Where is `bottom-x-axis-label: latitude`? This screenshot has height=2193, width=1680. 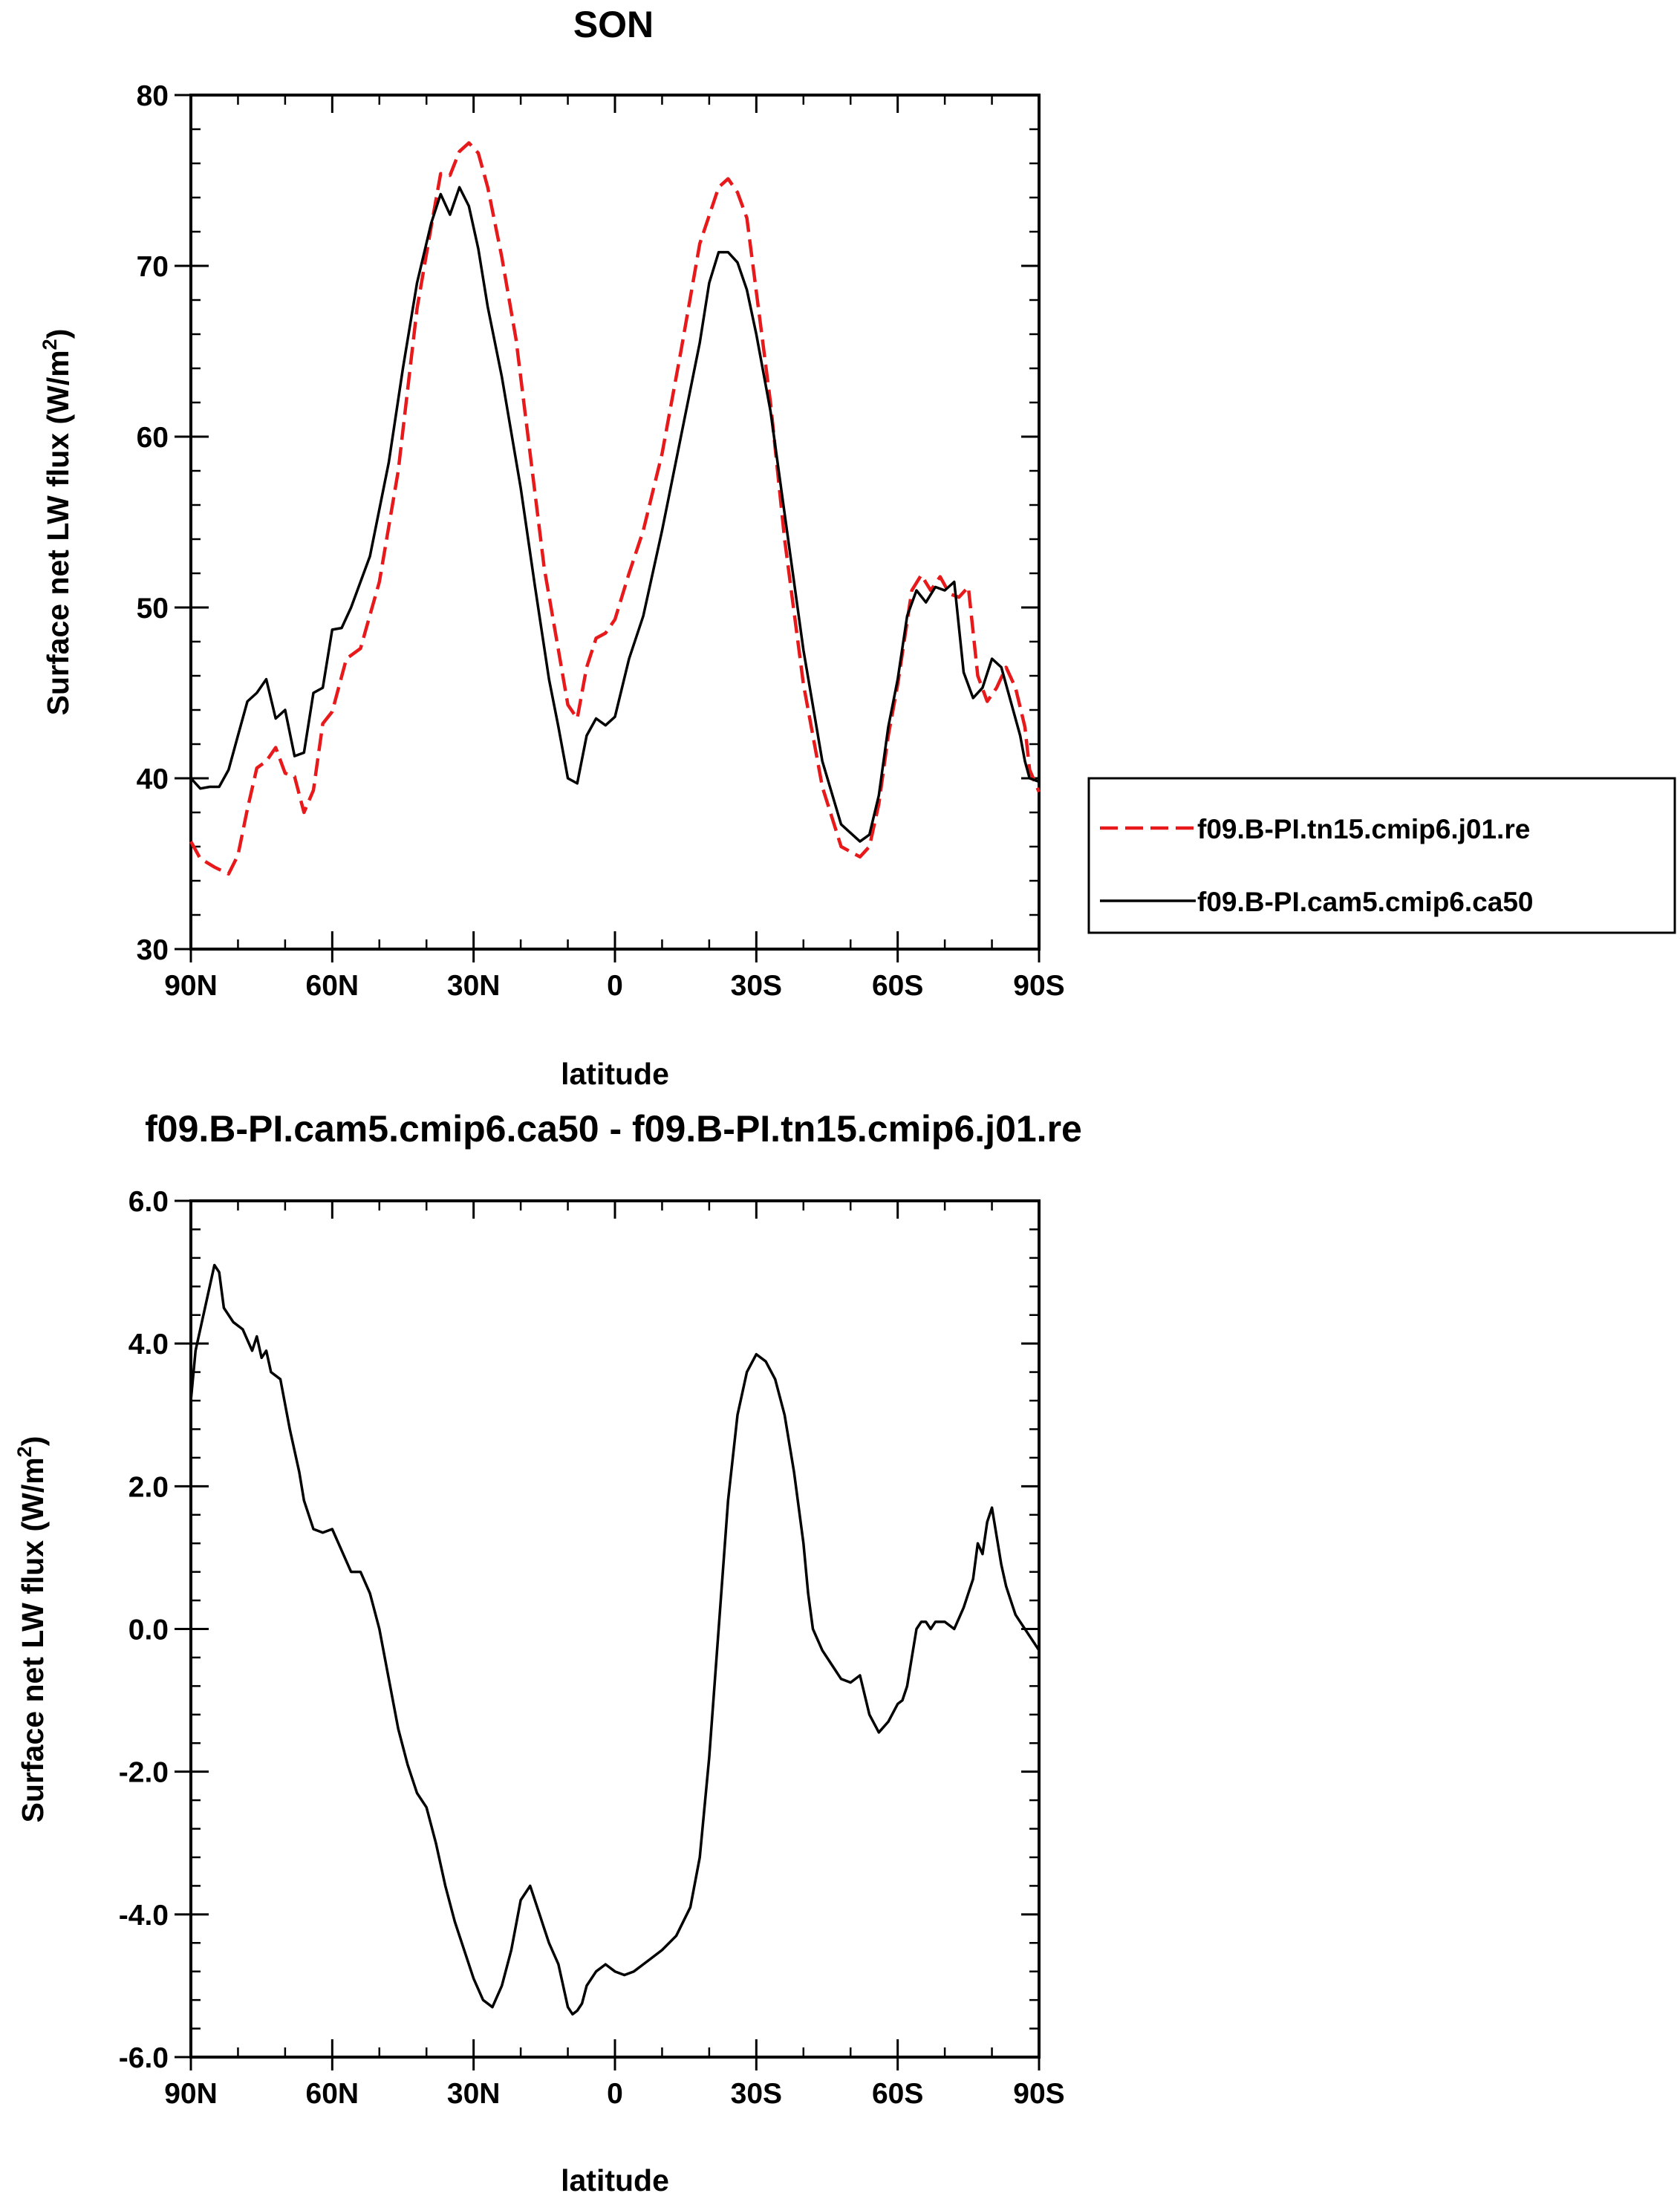 bottom-x-axis-label: latitude is located at coordinates (615, 2178).